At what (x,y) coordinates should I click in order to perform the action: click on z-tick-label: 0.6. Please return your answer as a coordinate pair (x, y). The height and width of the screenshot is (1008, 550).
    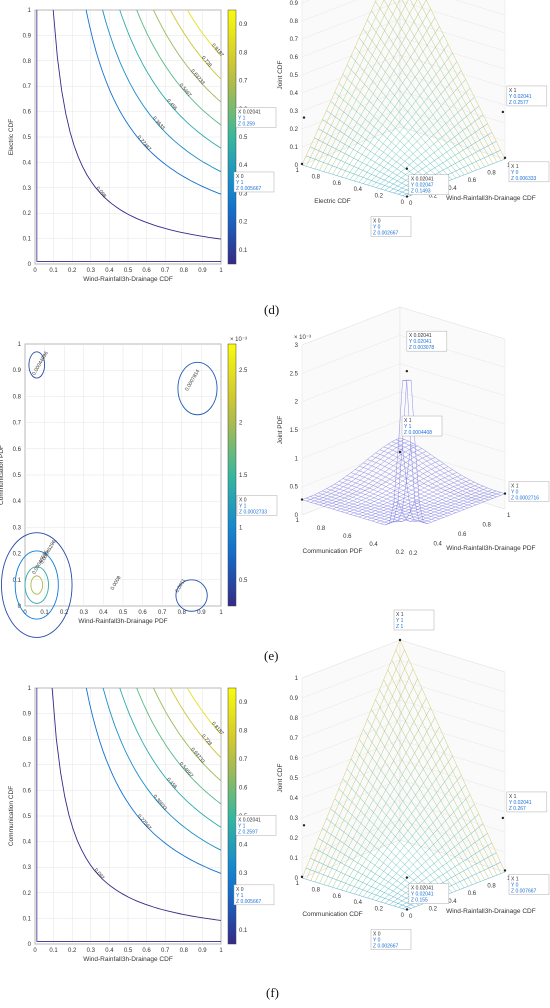
    Looking at the image, I should click on (294, 58).